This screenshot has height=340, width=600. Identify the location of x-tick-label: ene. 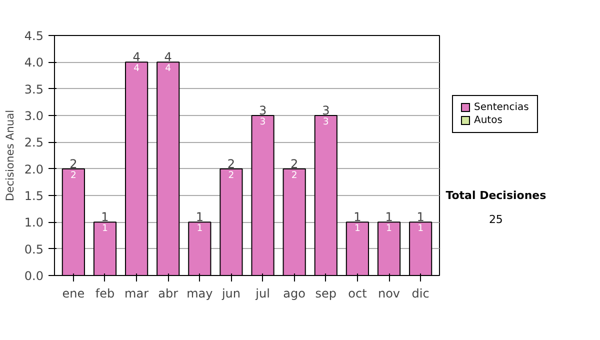
(73, 293).